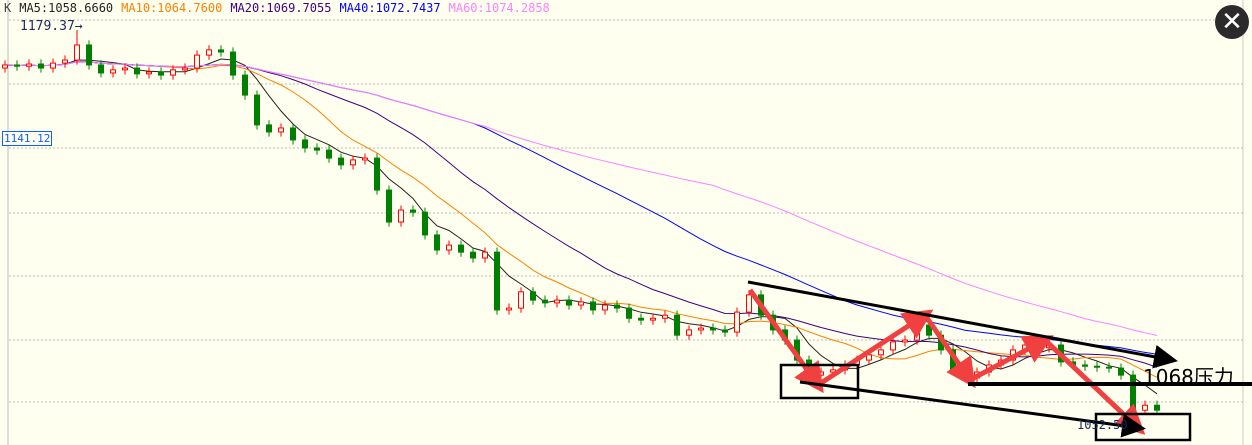  Describe the element at coordinates (1188, 377) in the screenshot. I see `resistance-label: 1068压力` at that location.